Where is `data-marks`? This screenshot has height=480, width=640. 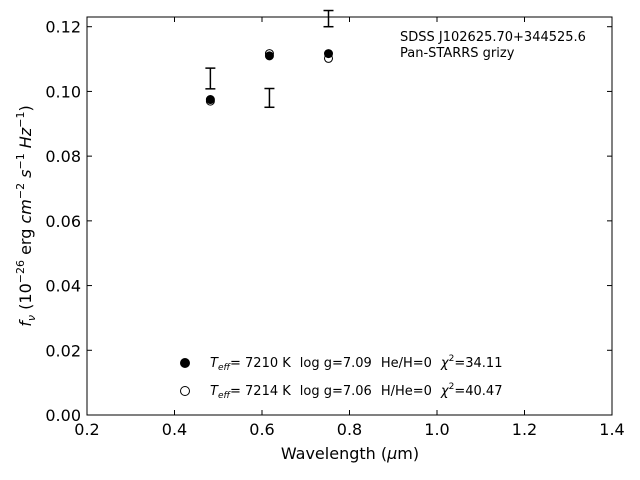
data-marks is located at coordinates (269, 59).